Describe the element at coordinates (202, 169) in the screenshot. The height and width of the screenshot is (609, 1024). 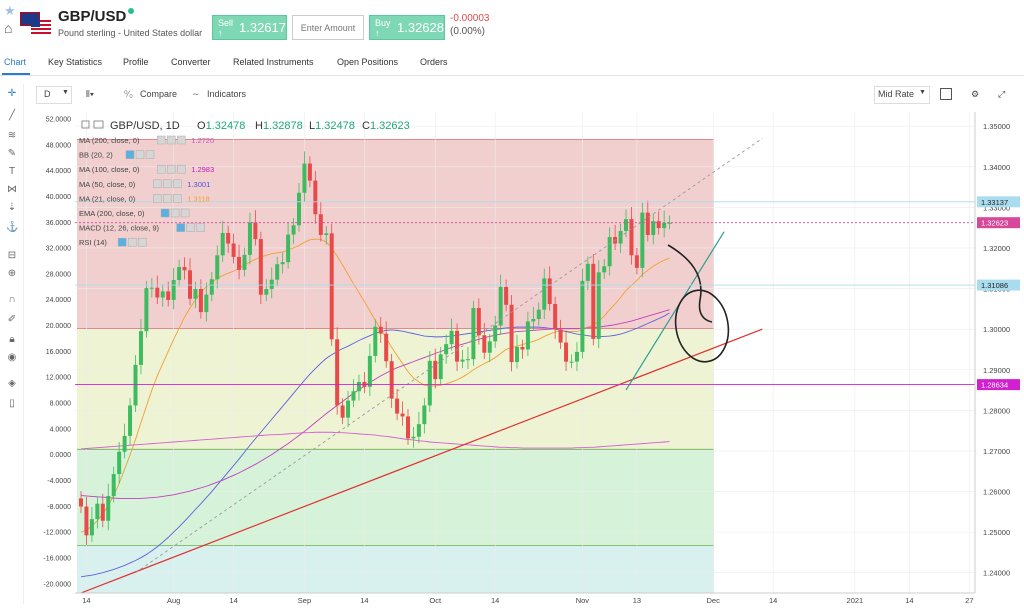
I see `indicator-value: 1.2983` at that location.